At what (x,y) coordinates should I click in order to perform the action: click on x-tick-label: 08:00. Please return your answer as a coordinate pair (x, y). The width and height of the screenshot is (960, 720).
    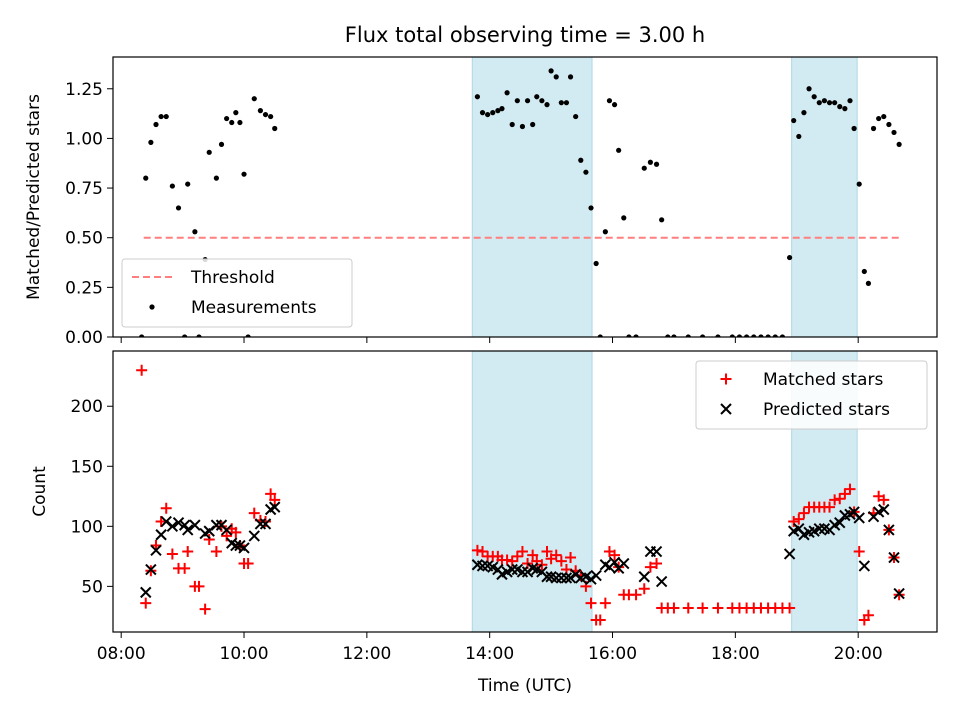
    Looking at the image, I should click on (121, 654).